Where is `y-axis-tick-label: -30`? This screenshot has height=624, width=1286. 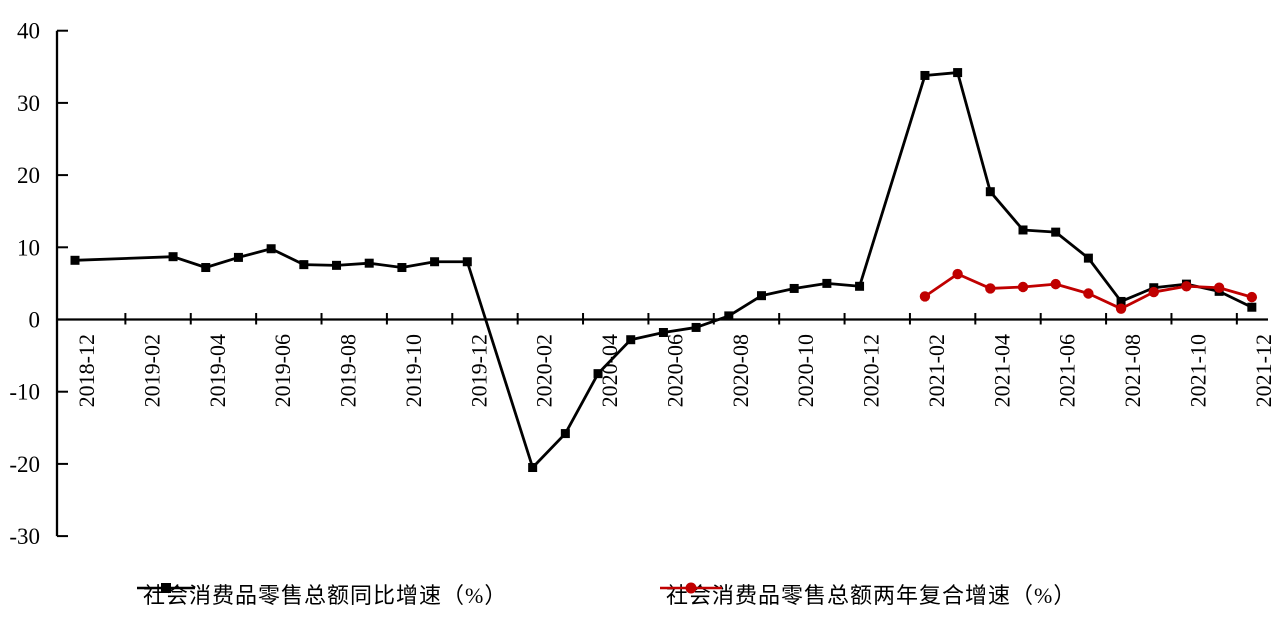 y-axis-tick-label: -30 is located at coordinates (24, 536).